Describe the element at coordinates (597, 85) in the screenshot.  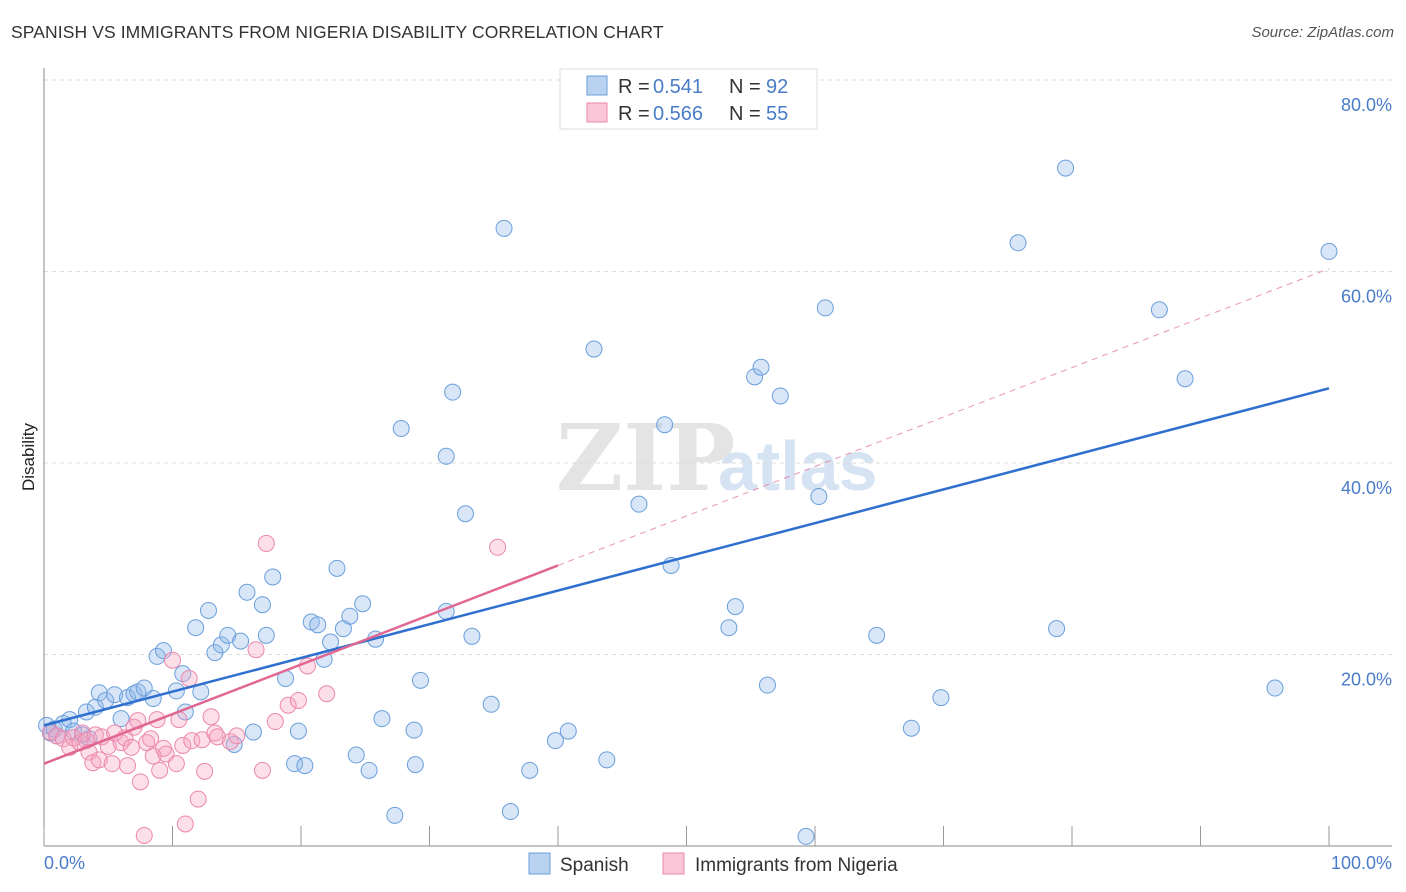
I see `stats-legend-swatch-spanish` at that location.